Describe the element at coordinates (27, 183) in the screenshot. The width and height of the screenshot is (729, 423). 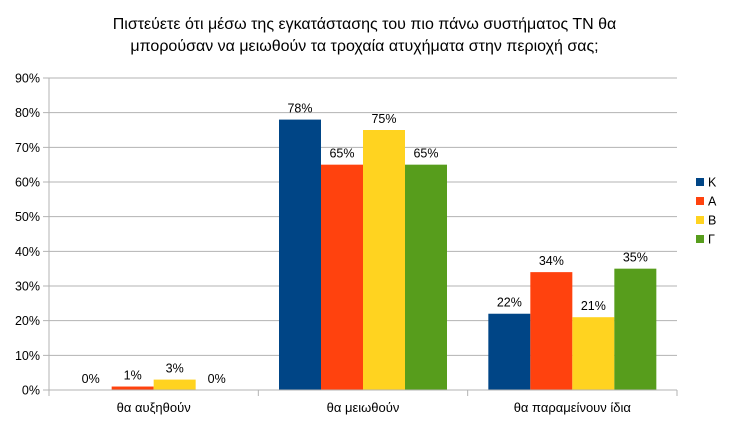
I see `y-tick-label: 60%` at that location.